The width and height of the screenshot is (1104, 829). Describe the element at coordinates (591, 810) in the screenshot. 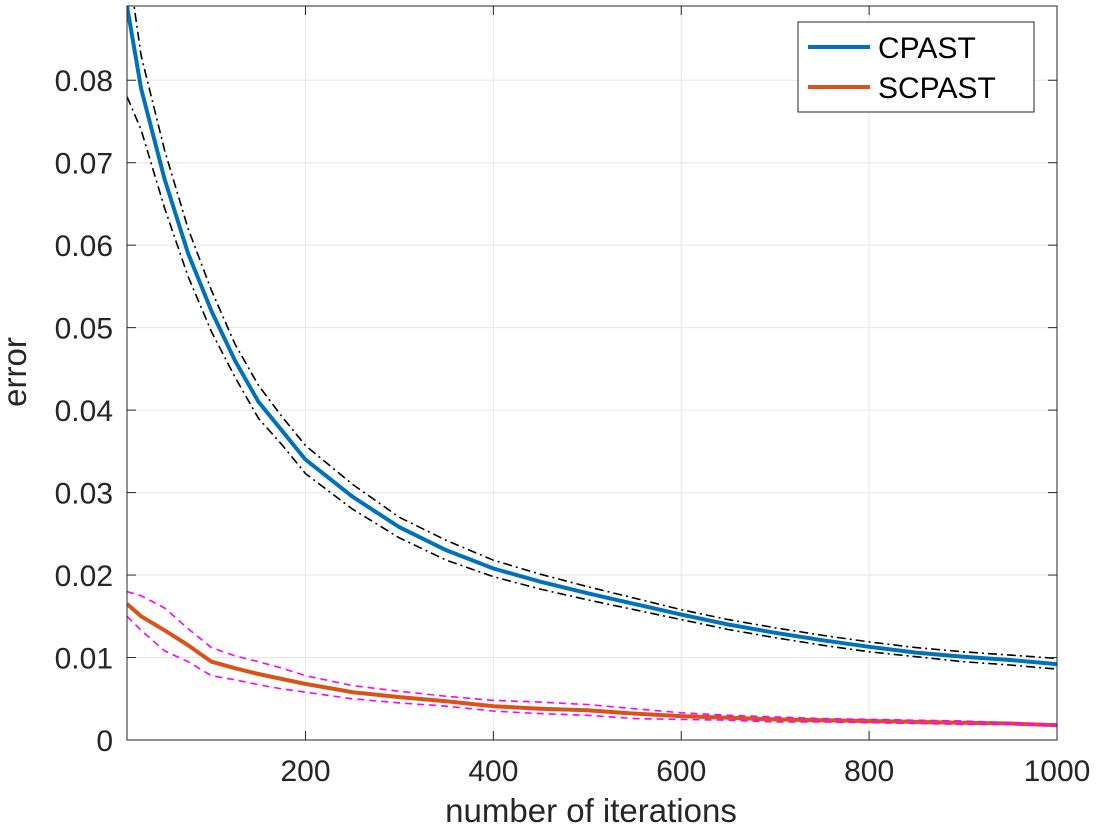

I see `x-axis-label: number of iterations` at that location.